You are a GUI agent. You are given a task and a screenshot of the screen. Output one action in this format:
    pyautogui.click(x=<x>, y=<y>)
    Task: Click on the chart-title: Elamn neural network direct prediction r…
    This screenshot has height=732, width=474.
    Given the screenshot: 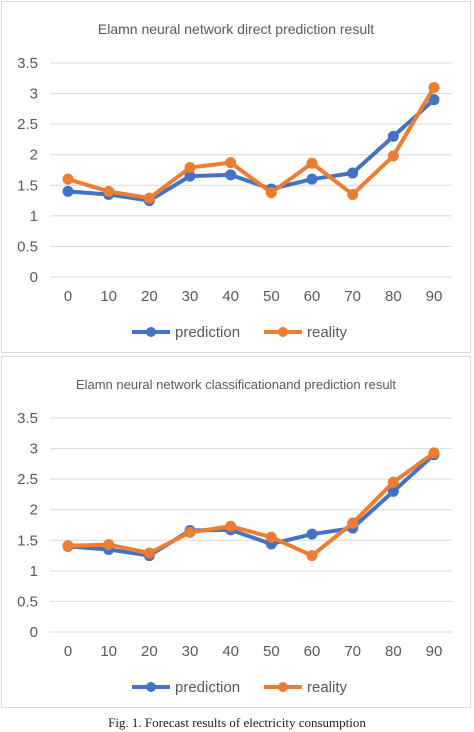 What is the action you would take?
    pyautogui.click(x=236, y=29)
    